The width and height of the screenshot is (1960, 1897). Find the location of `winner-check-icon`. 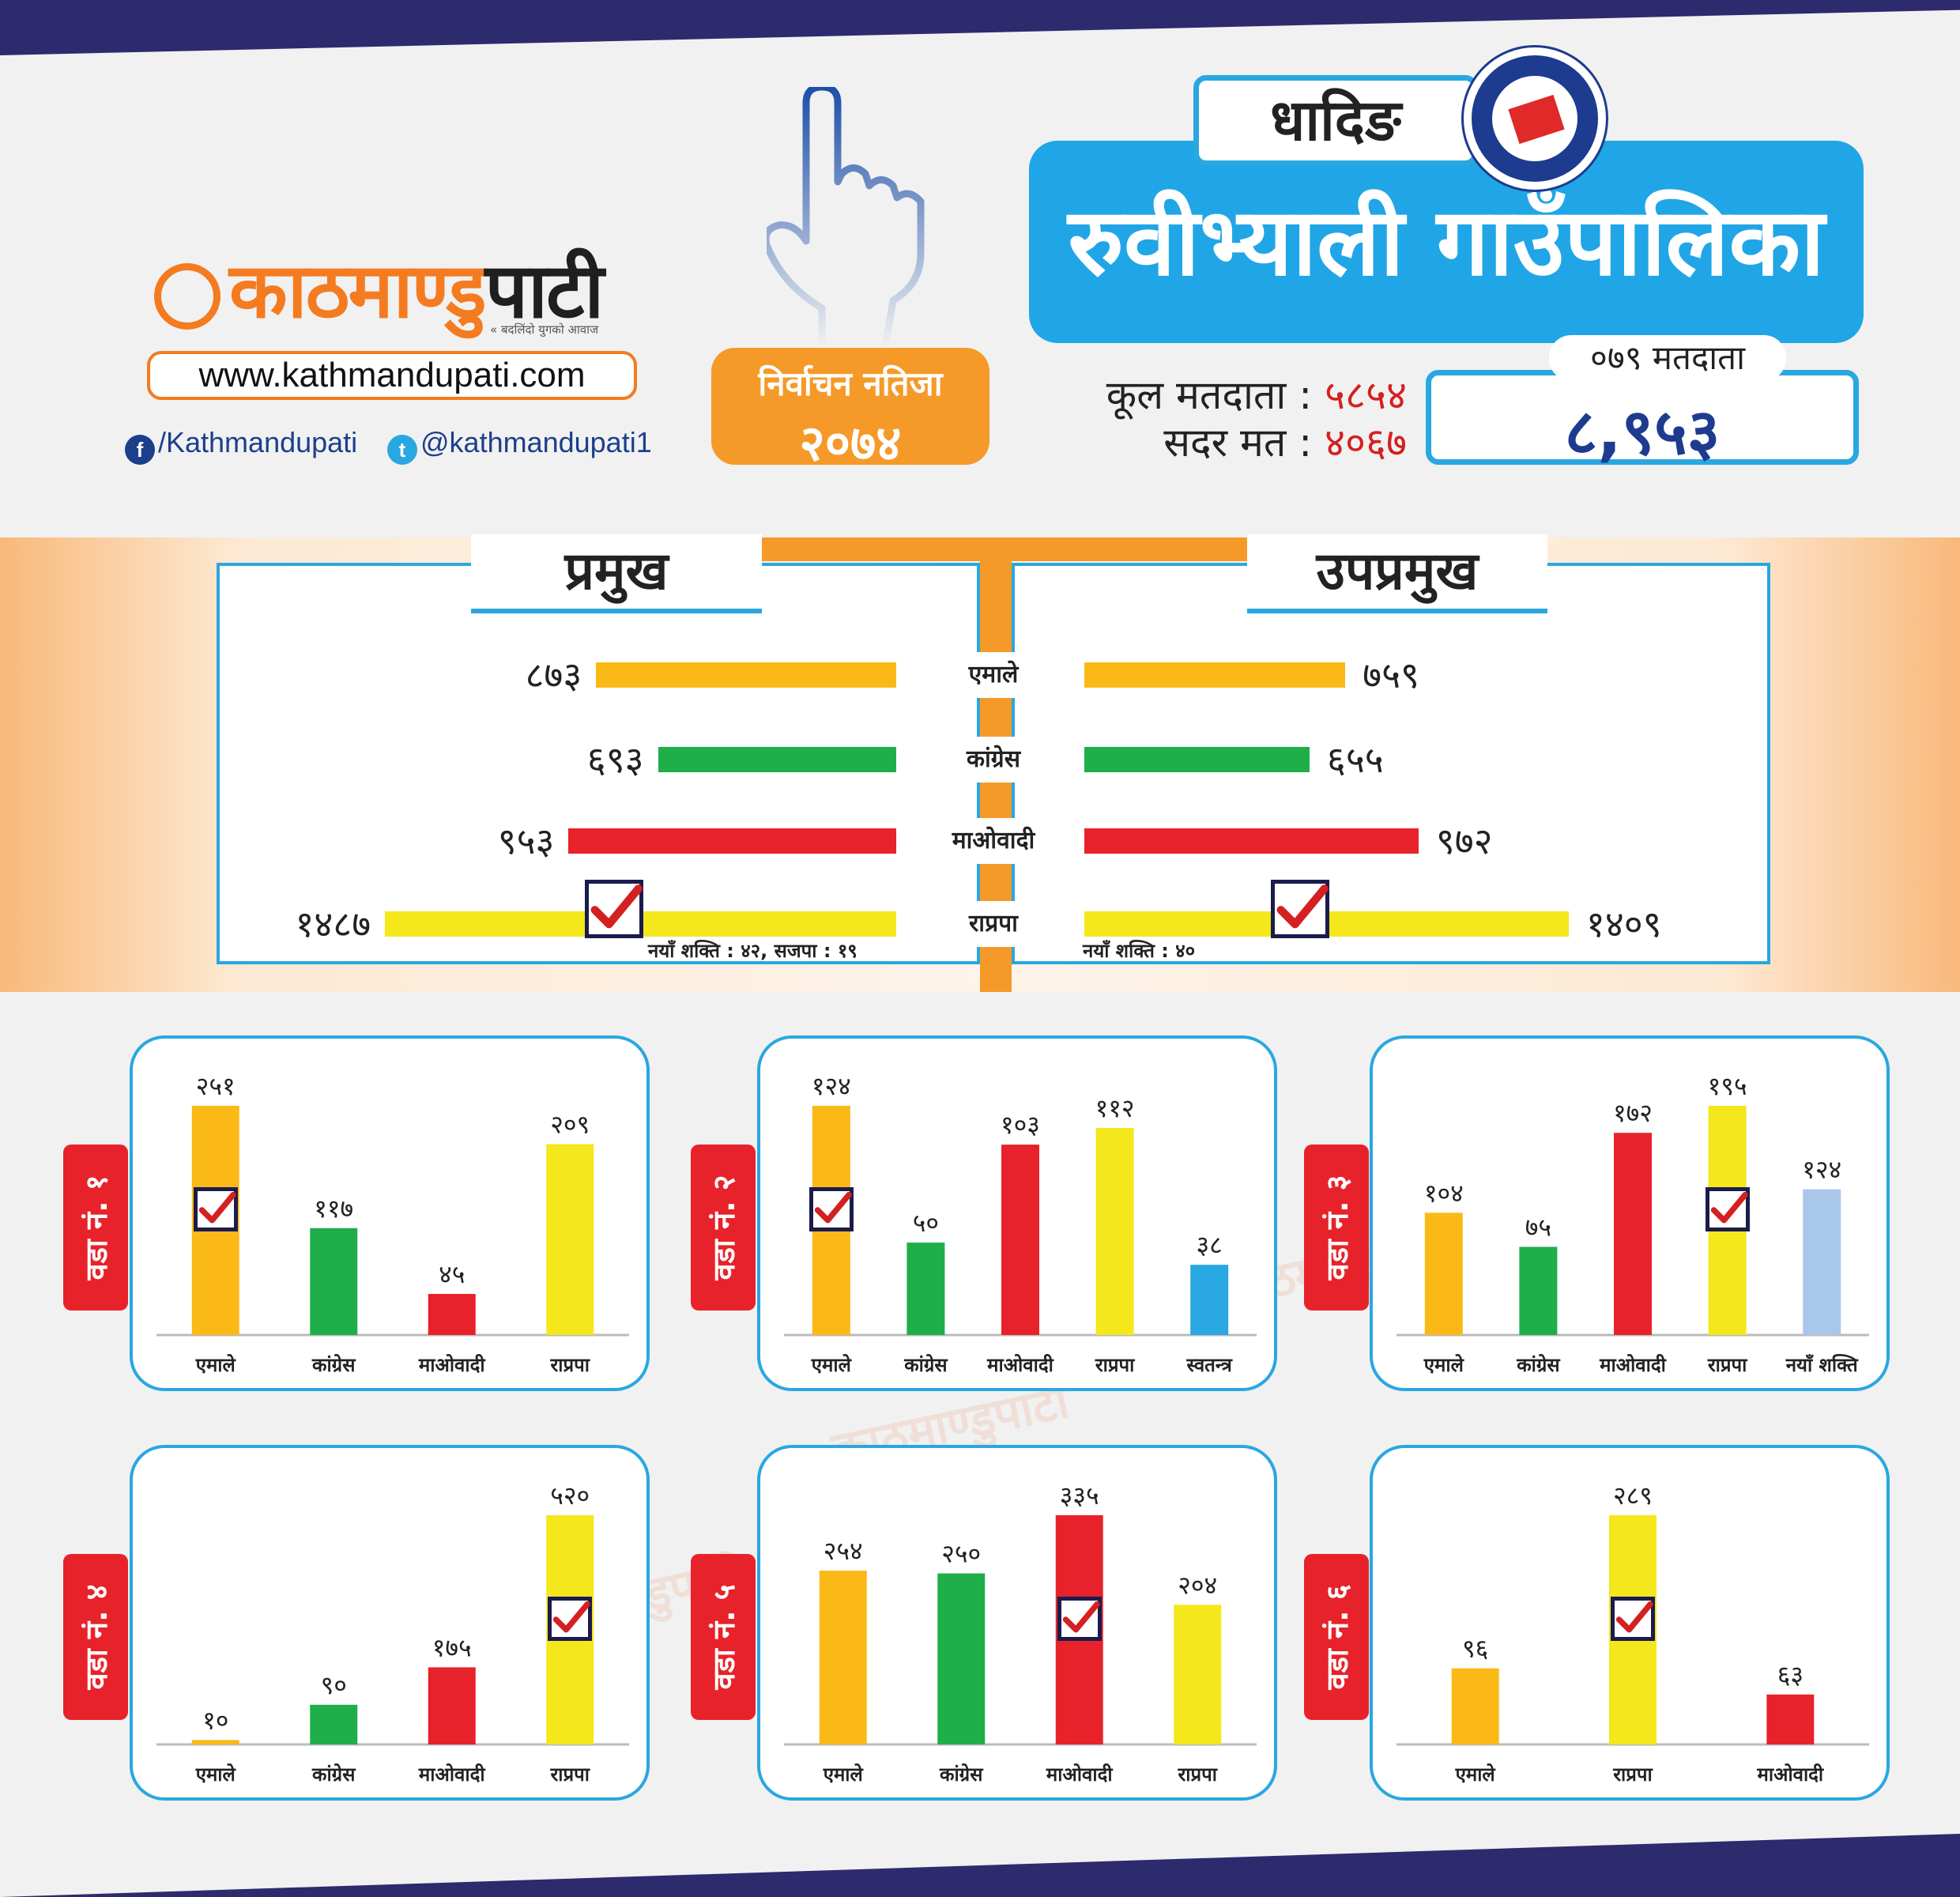

winner-check-icon is located at coordinates (1633, 1618).